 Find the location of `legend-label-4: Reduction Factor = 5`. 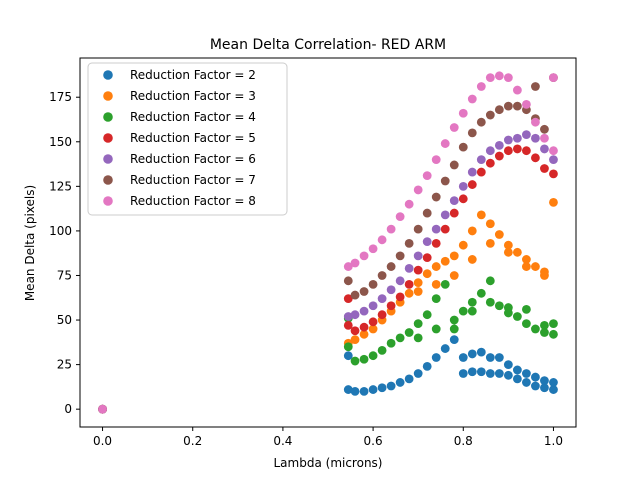

legend-label-4: Reduction Factor = 5 is located at coordinates (193, 138).